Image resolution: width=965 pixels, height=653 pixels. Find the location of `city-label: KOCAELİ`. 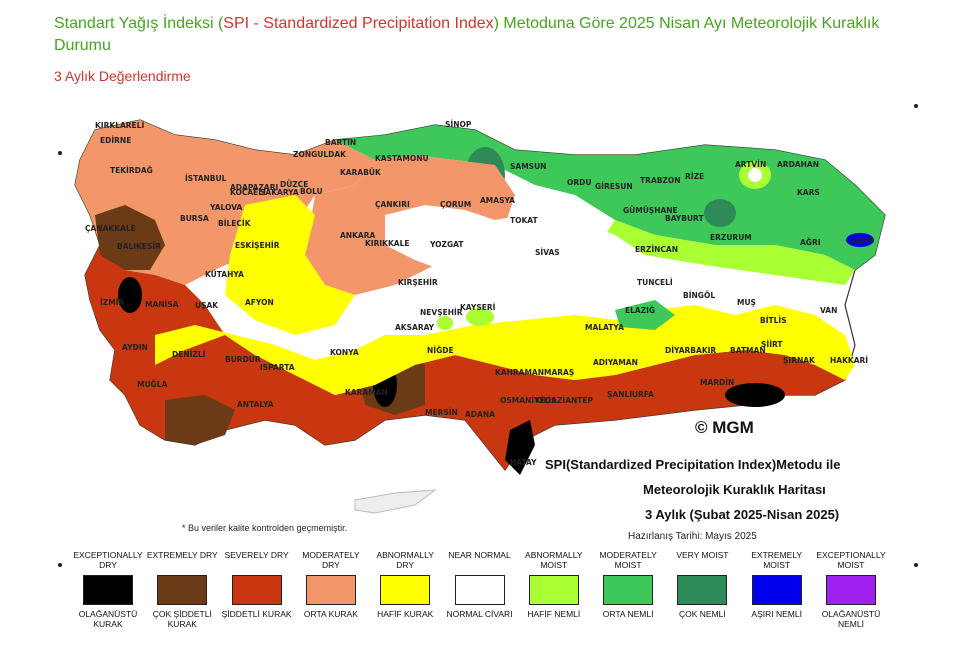

city-label: KOCAELİ is located at coordinates (248, 192).